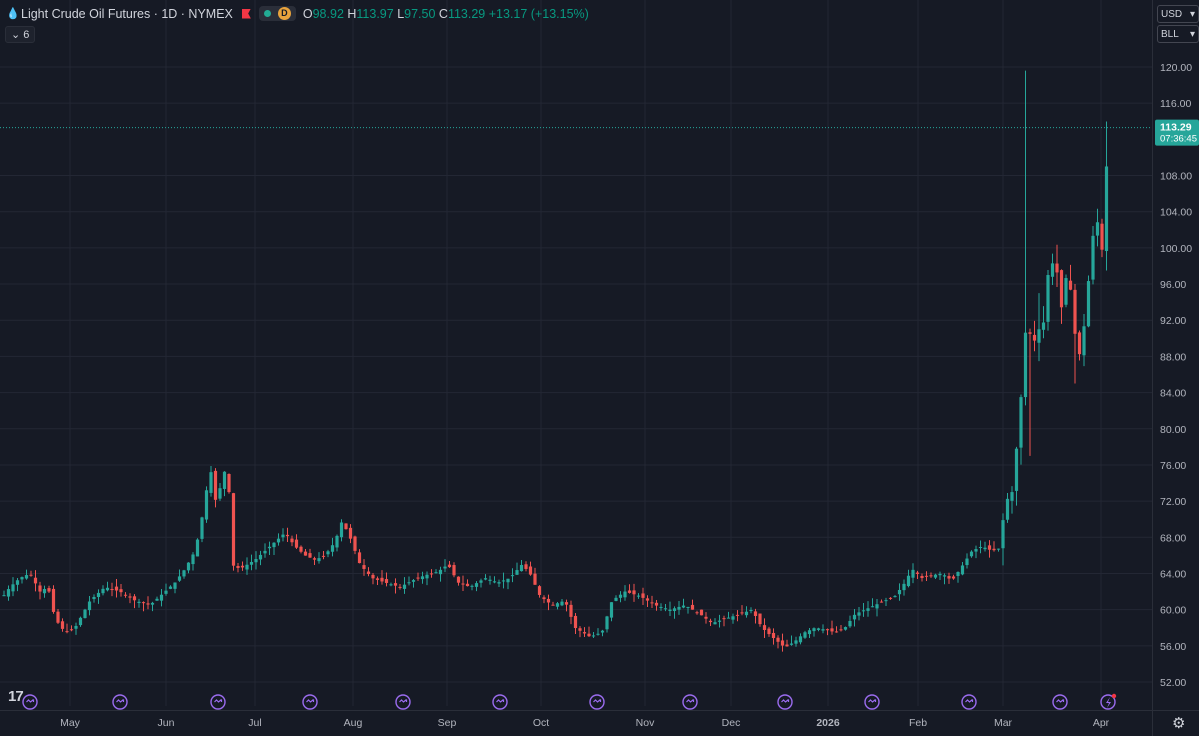 This screenshot has height=736, width=1199. Describe the element at coordinates (284, 13) in the screenshot. I see `data-badge: D` at that location.